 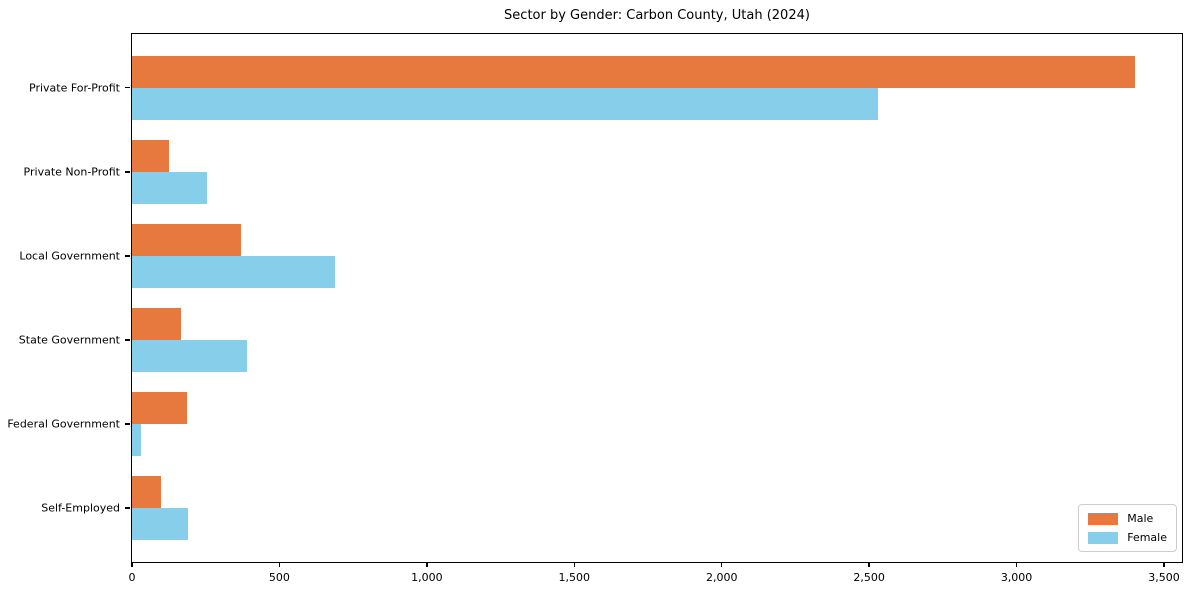 I want to click on x-tick-label-4: 2,000, so click(x=721, y=577).